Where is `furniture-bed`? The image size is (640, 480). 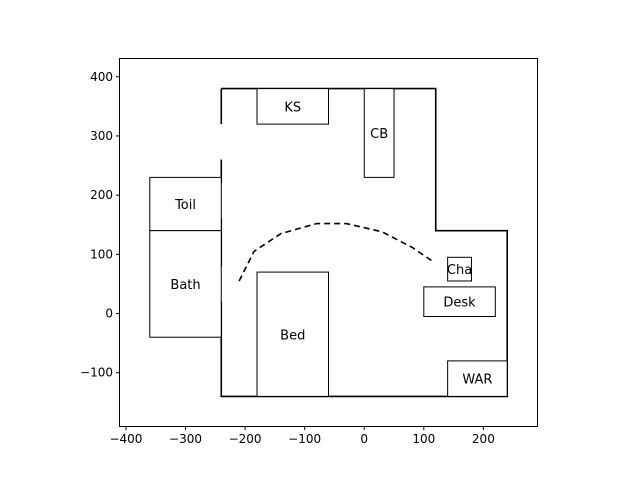
furniture-bed is located at coordinates (292, 334).